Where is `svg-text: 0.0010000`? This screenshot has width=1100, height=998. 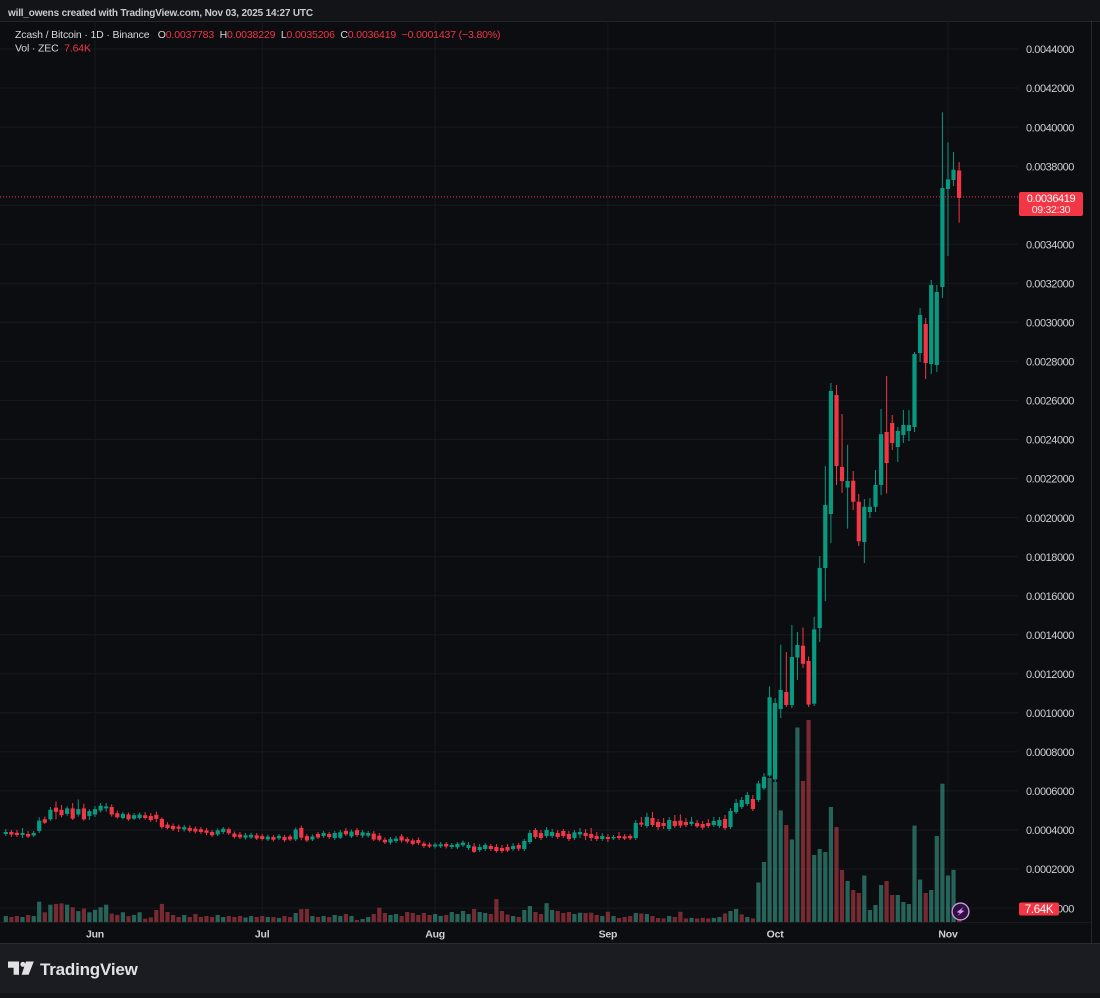
svg-text: 0.0010000 is located at coordinates (1050, 714).